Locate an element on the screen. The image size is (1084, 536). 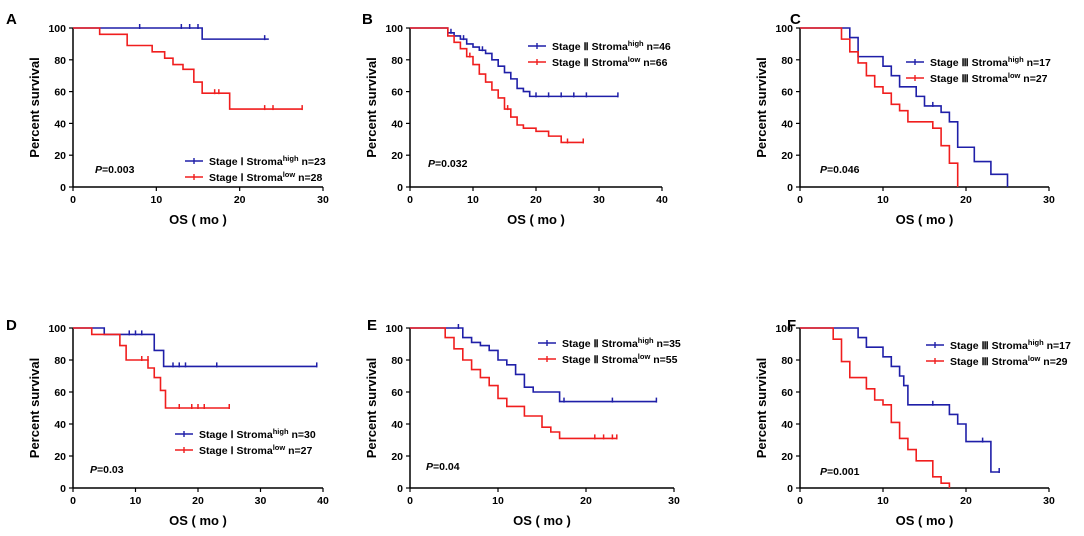
legend-label-low: Stage Ⅱ Stromalow n=55 is located at coordinates (620, 359).